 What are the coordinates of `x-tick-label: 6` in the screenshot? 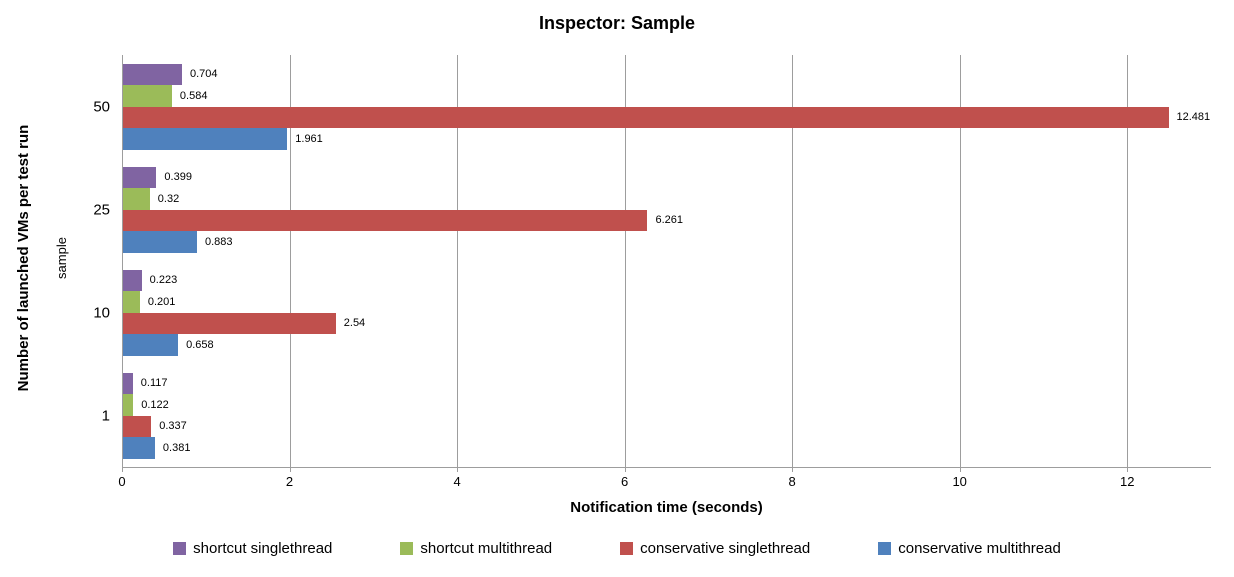 It's located at (624, 481).